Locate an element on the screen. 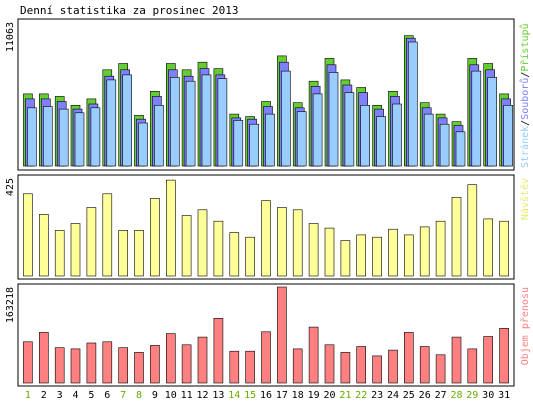 The image size is (533, 405). day-label-9: 9 is located at coordinates (155, 395).